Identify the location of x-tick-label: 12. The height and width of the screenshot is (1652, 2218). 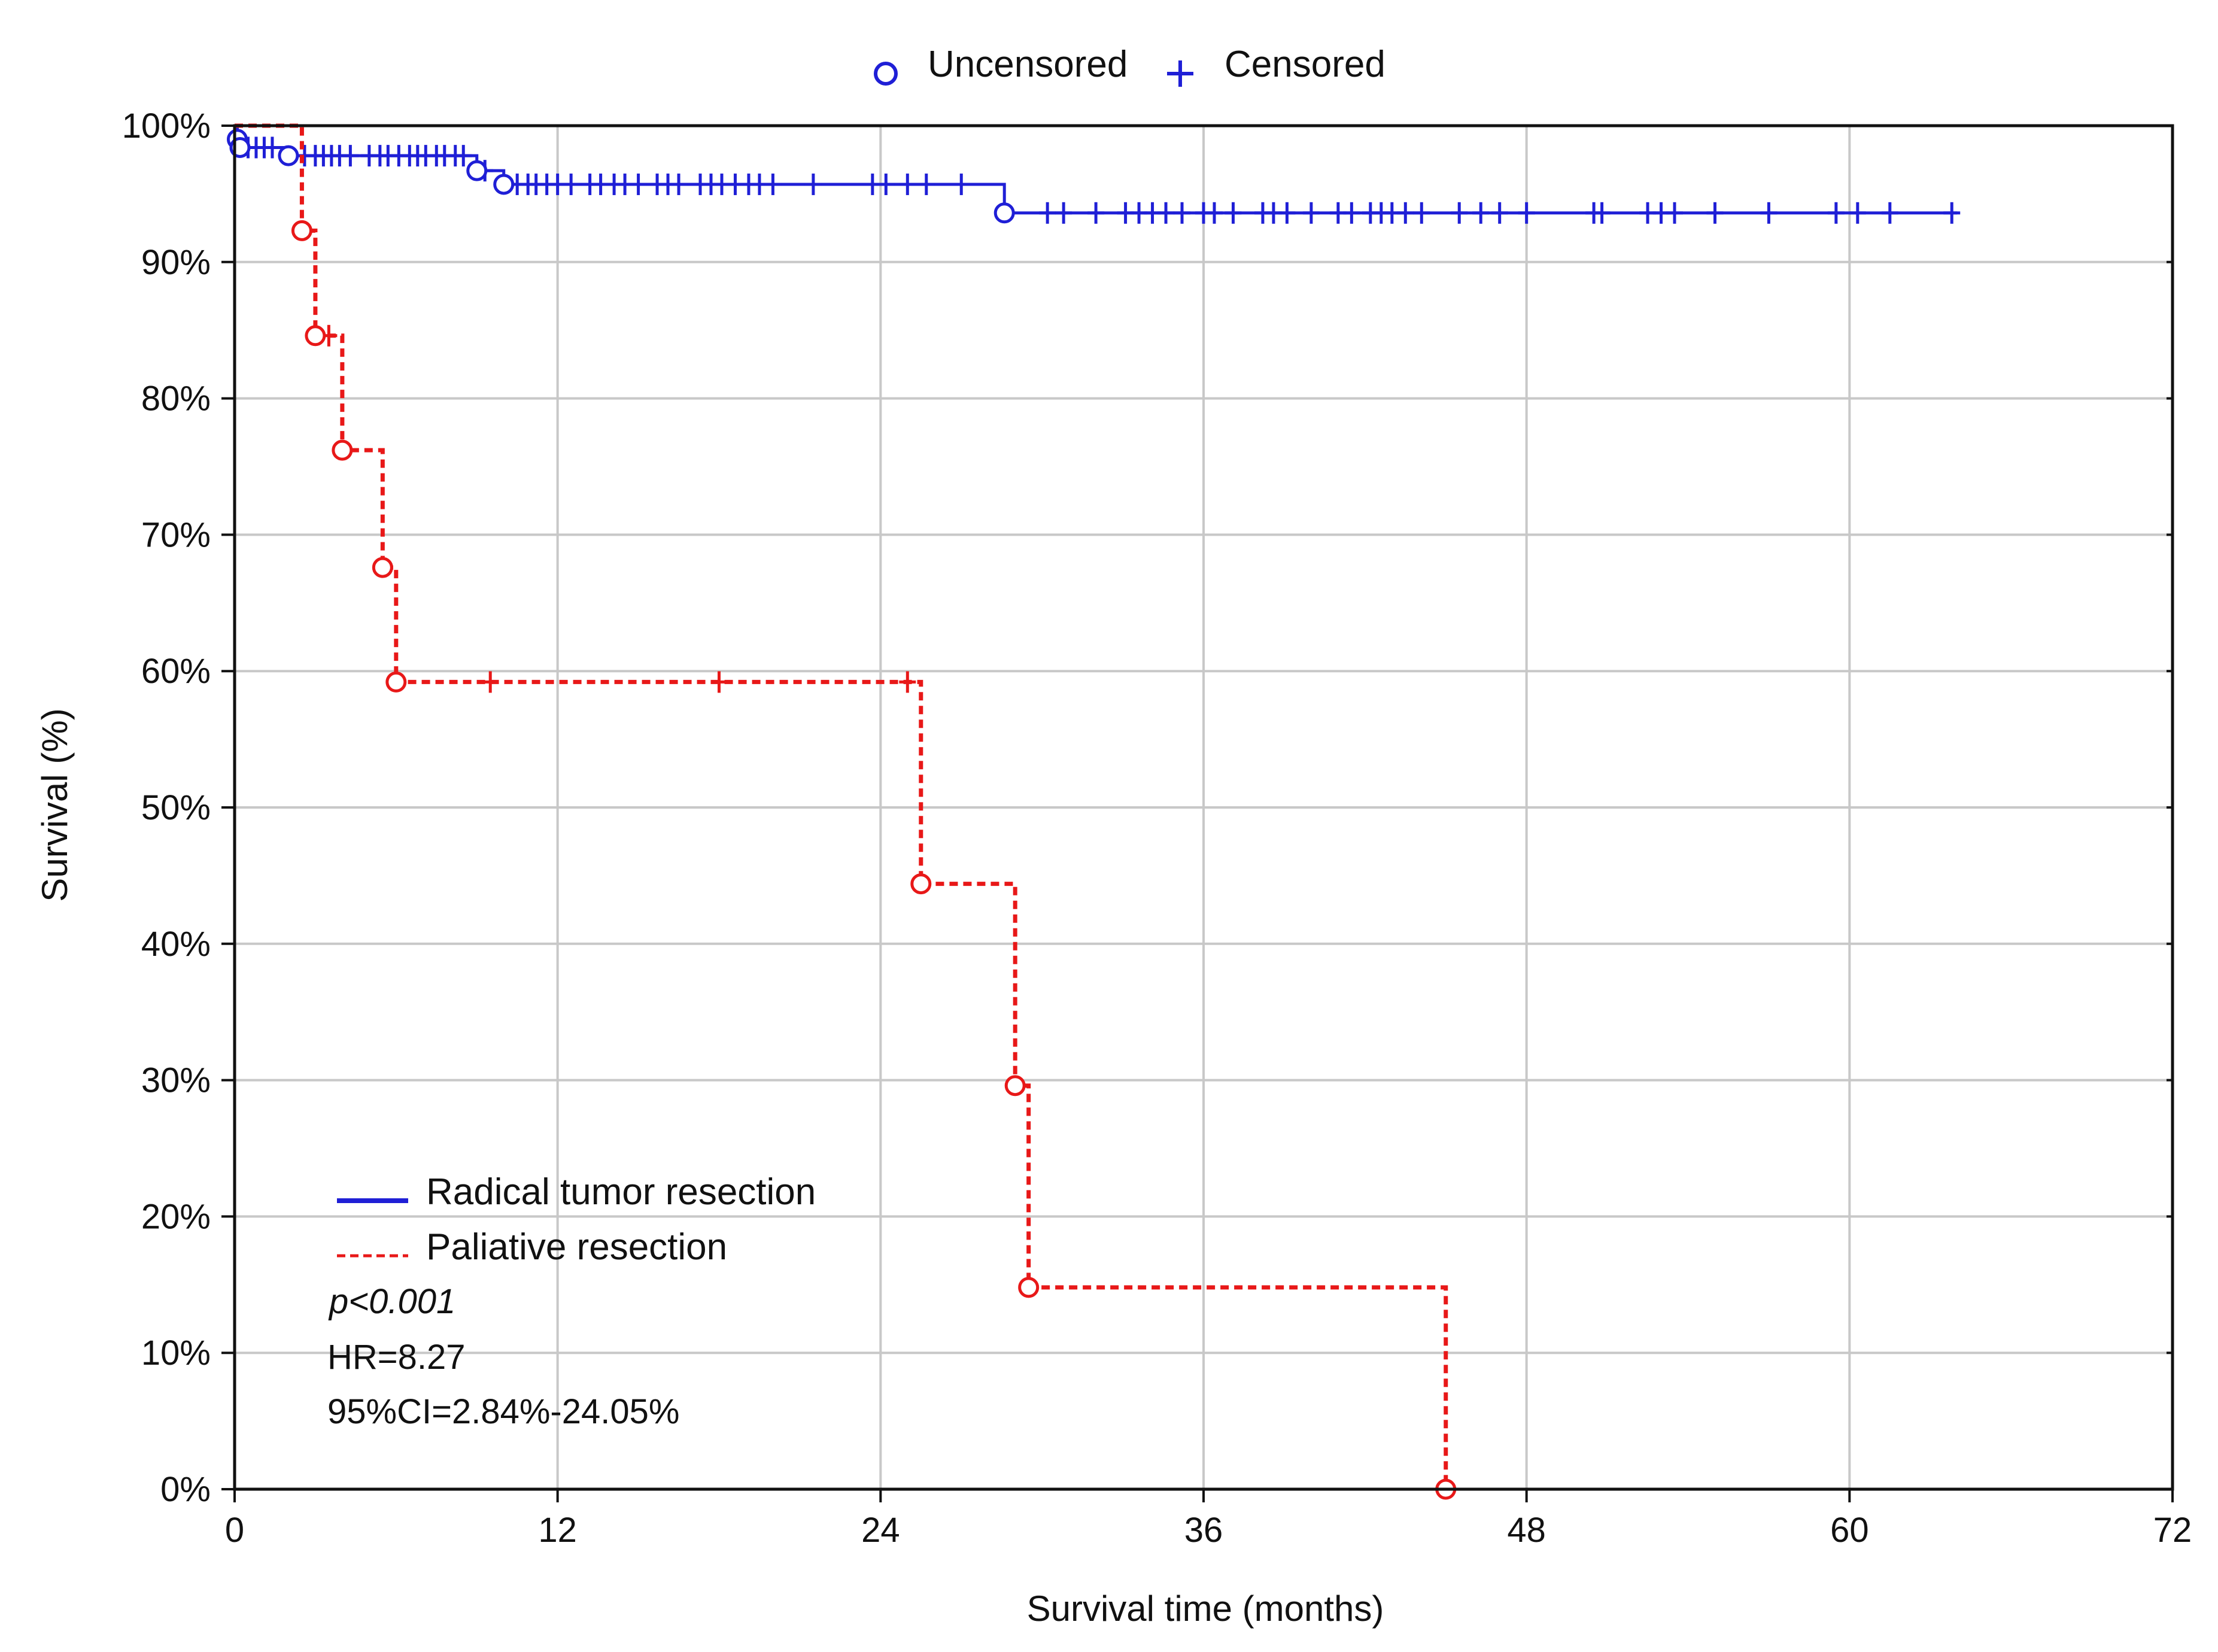
(557, 1530).